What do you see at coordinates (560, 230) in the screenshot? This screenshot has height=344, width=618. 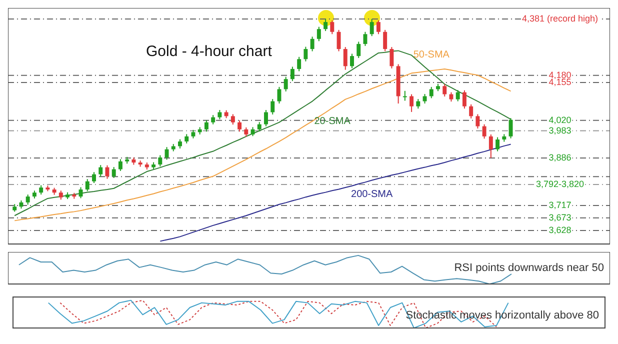 I see `y-tick-label: 3,628` at bounding box center [560, 230].